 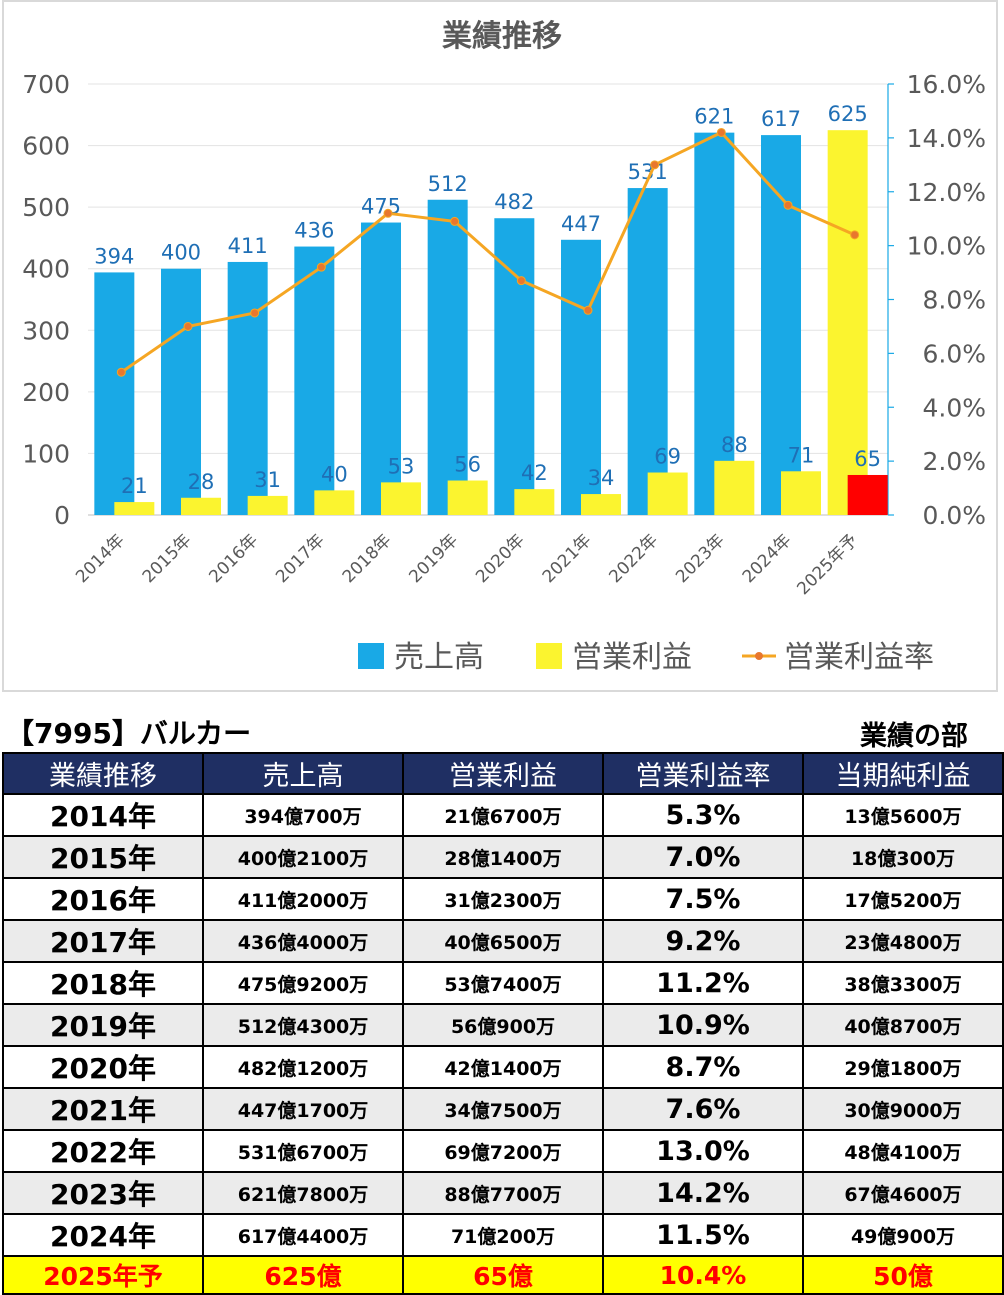 I want to click on row-op-profit-cell: 21億6700万, so click(x=503, y=815).